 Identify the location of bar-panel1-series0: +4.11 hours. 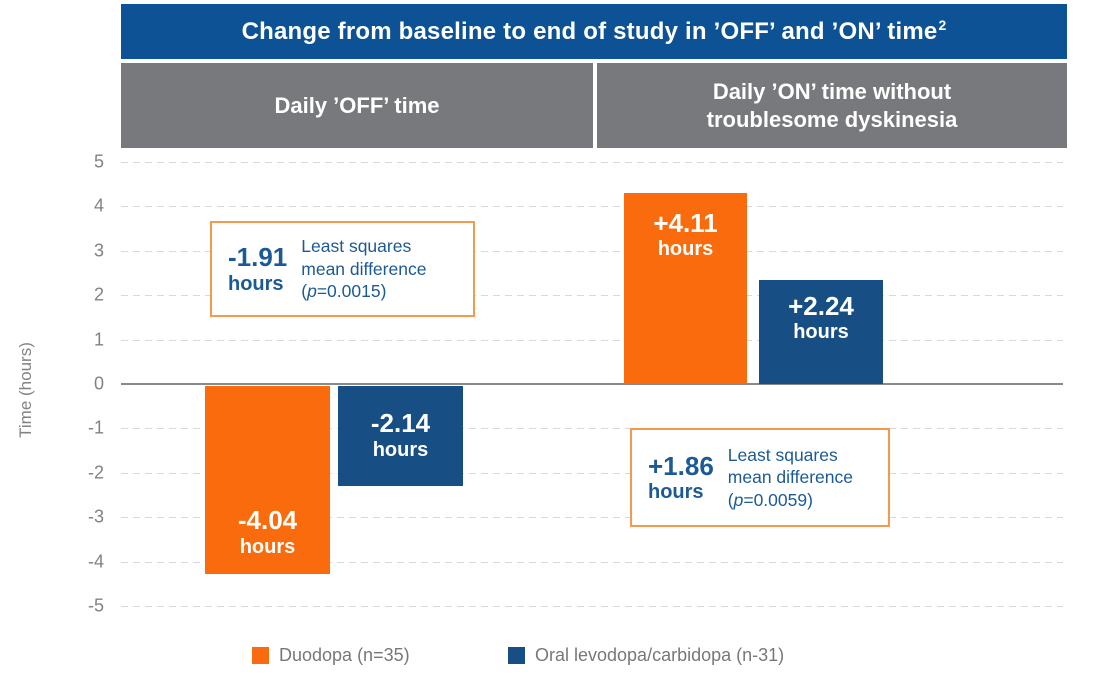
(685, 288).